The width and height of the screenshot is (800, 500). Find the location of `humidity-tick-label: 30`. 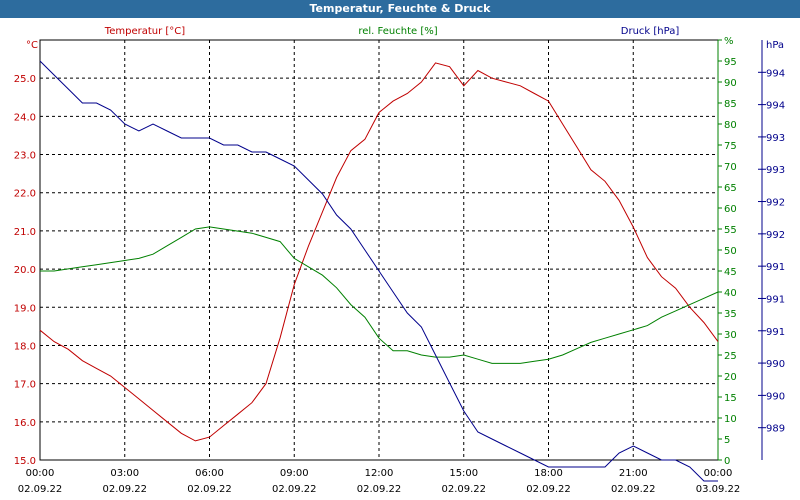

humidity-tick-label: 30 is located at coordinates (730, 335).